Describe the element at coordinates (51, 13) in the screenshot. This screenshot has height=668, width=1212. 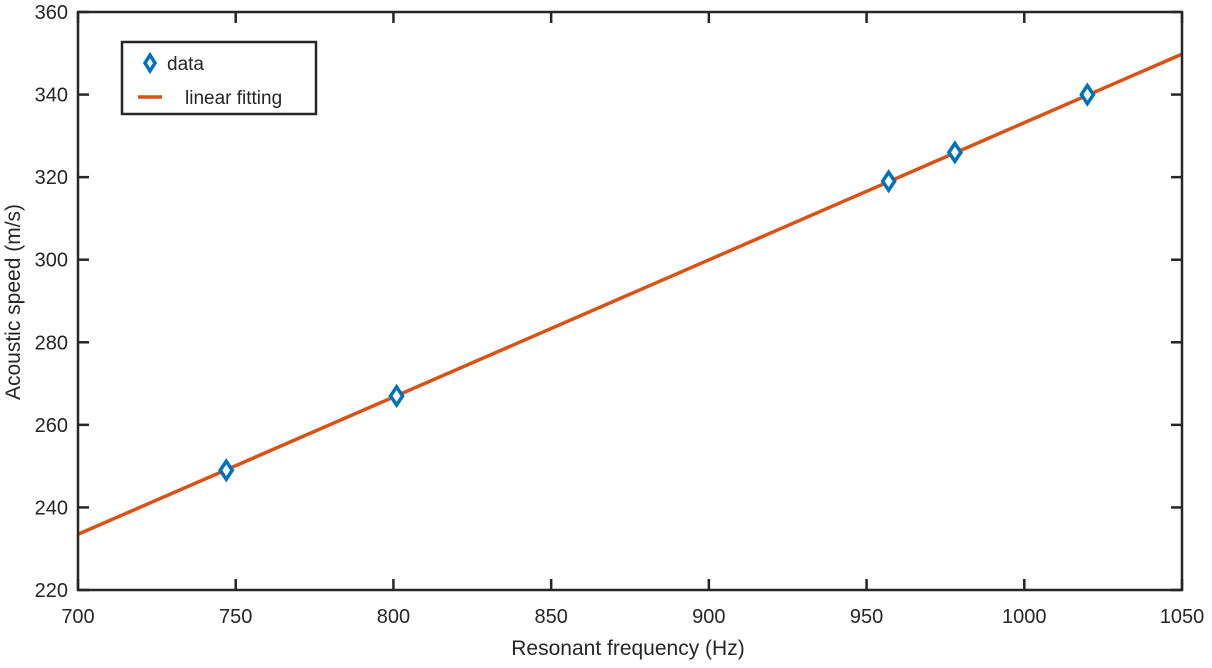
I see `y-tick-label: 360` at that location.